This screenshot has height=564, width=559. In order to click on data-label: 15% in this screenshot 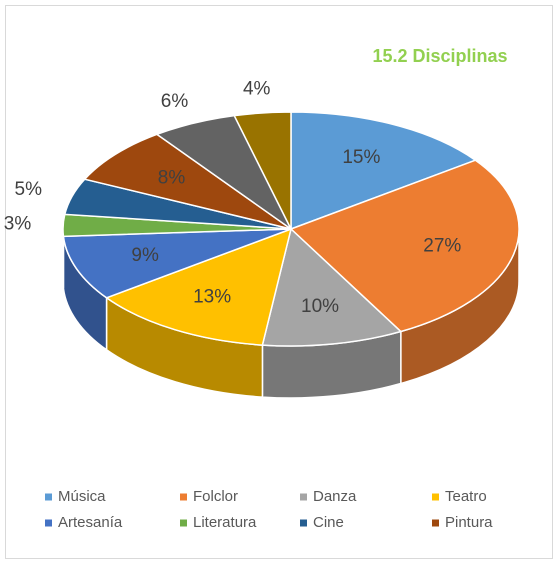, I will do `click(361, 157)`.